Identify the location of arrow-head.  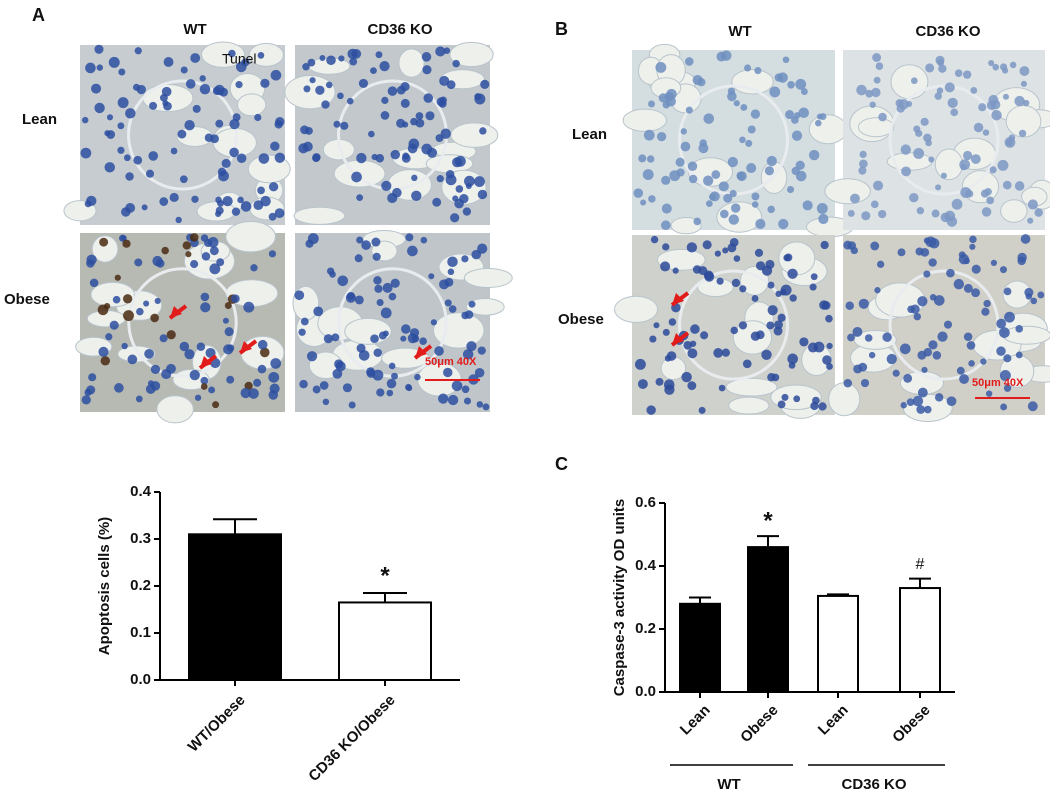
(206, 362).